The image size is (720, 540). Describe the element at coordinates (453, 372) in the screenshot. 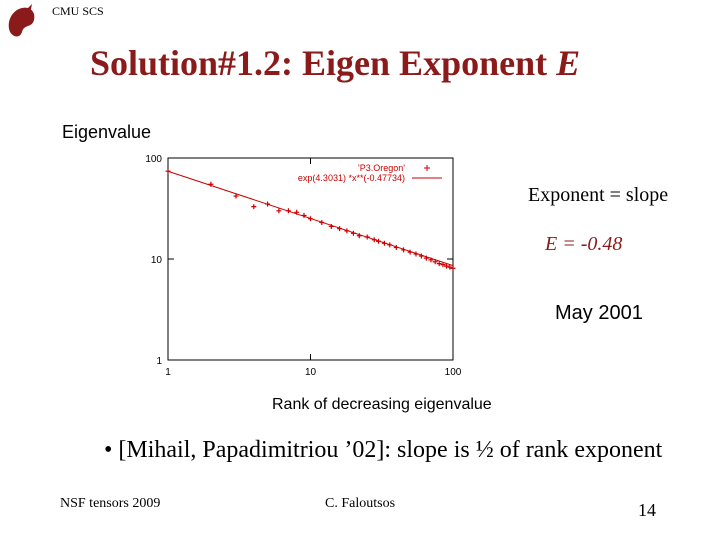

I see `x-tick-label: 100` at that location.